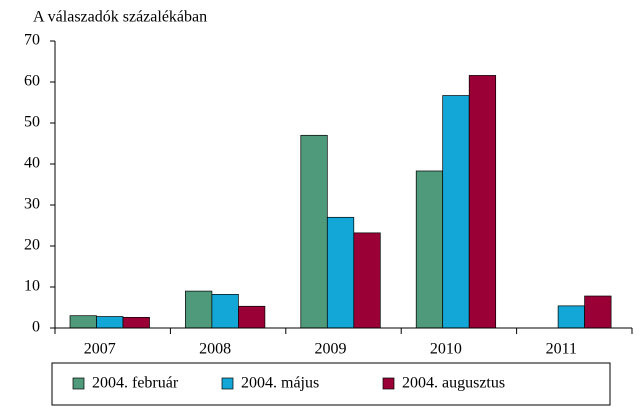 Image resolution: width=639 pixels, height=416 pixels. What do you see at coordinates (32, 245) in the screenshot?
I see `y-tick-label: 20` at bounding box center [32, 245].